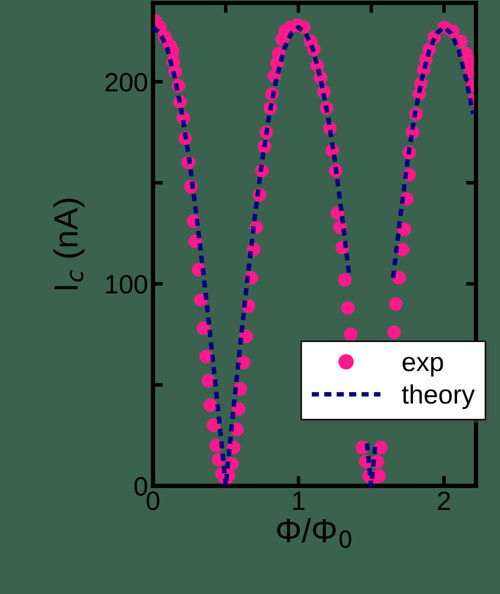 The image size is (500, 594). Describe the element at coordinates (314, 533) in the screenshot. I see `x-axis-title: Φ/Φ$_{0}$` at that location.